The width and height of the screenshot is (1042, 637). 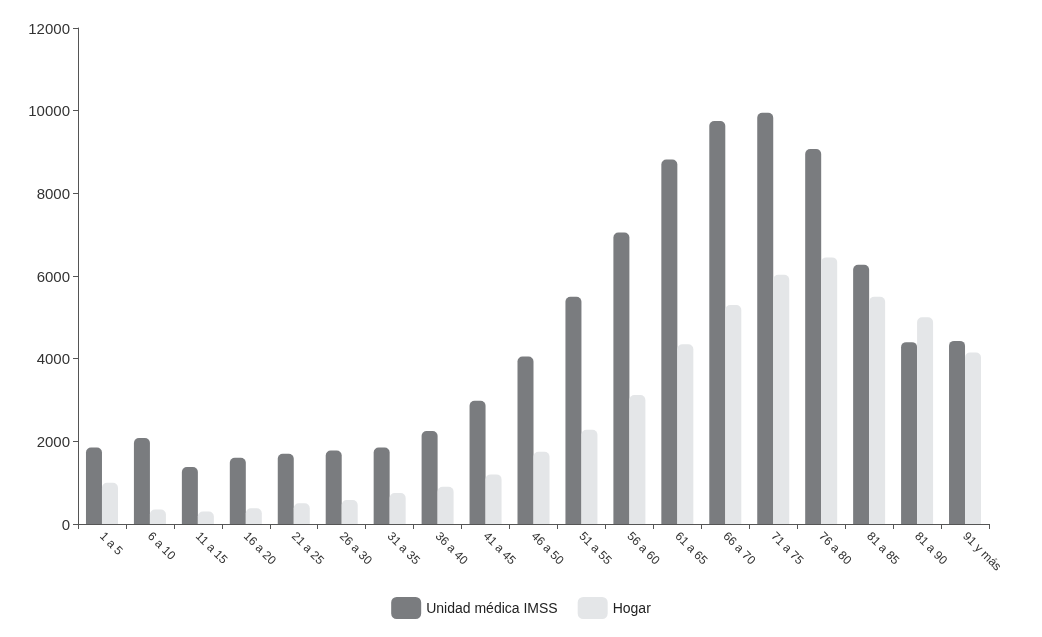 I want to click on x-tick-label: 66 a 70, so click(x=739, y=548).